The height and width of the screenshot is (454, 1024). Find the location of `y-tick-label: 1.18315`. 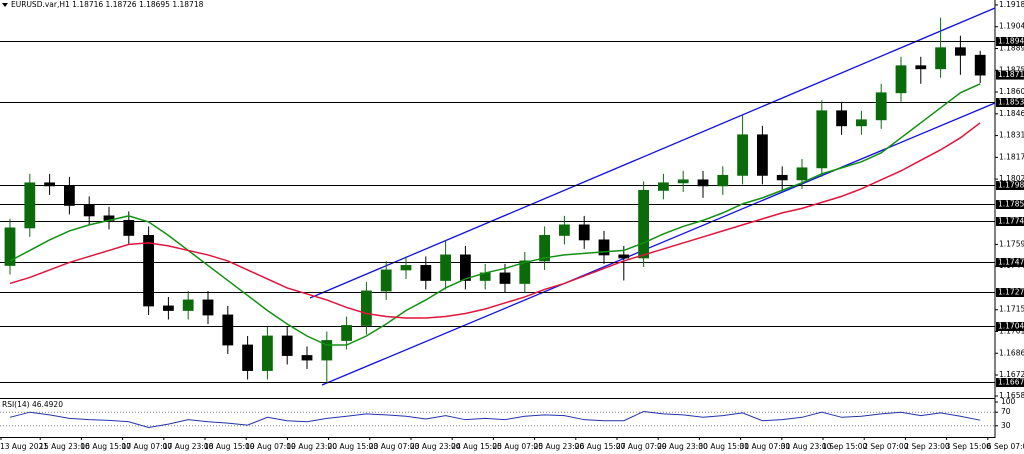

y-tick-label: 1.18315 is located at coordinates (1011, 135).